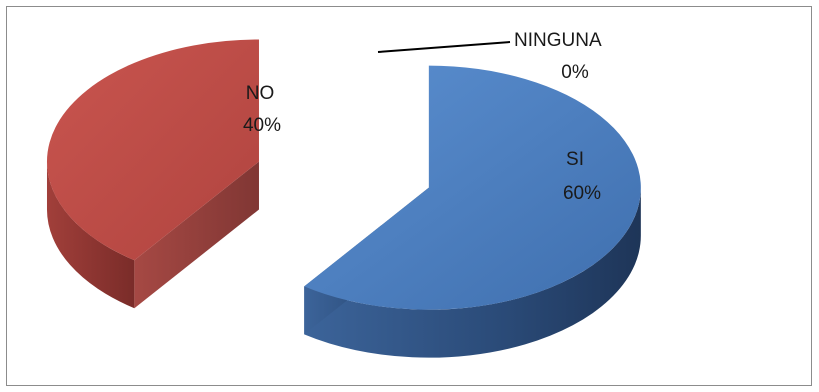  Describe the element at coordinates (260, 93) in the screenshot. I see `data-label-name-no: NO` at that location.